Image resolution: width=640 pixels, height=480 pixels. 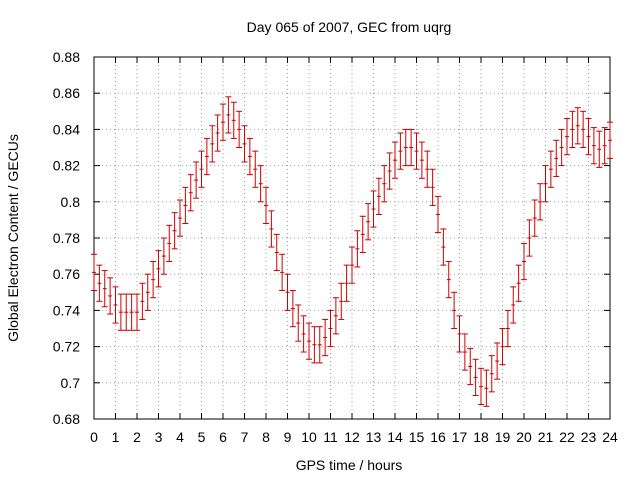 I want to click on x-tick-label: 0, so click(x=94, y=437).